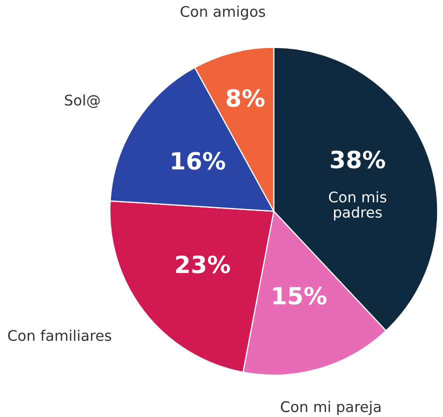 The image size is (443, 417). Describe the element at coordinates (330, 408) in the screenshot. I see `slice-label: Con mi pareja` at that location.